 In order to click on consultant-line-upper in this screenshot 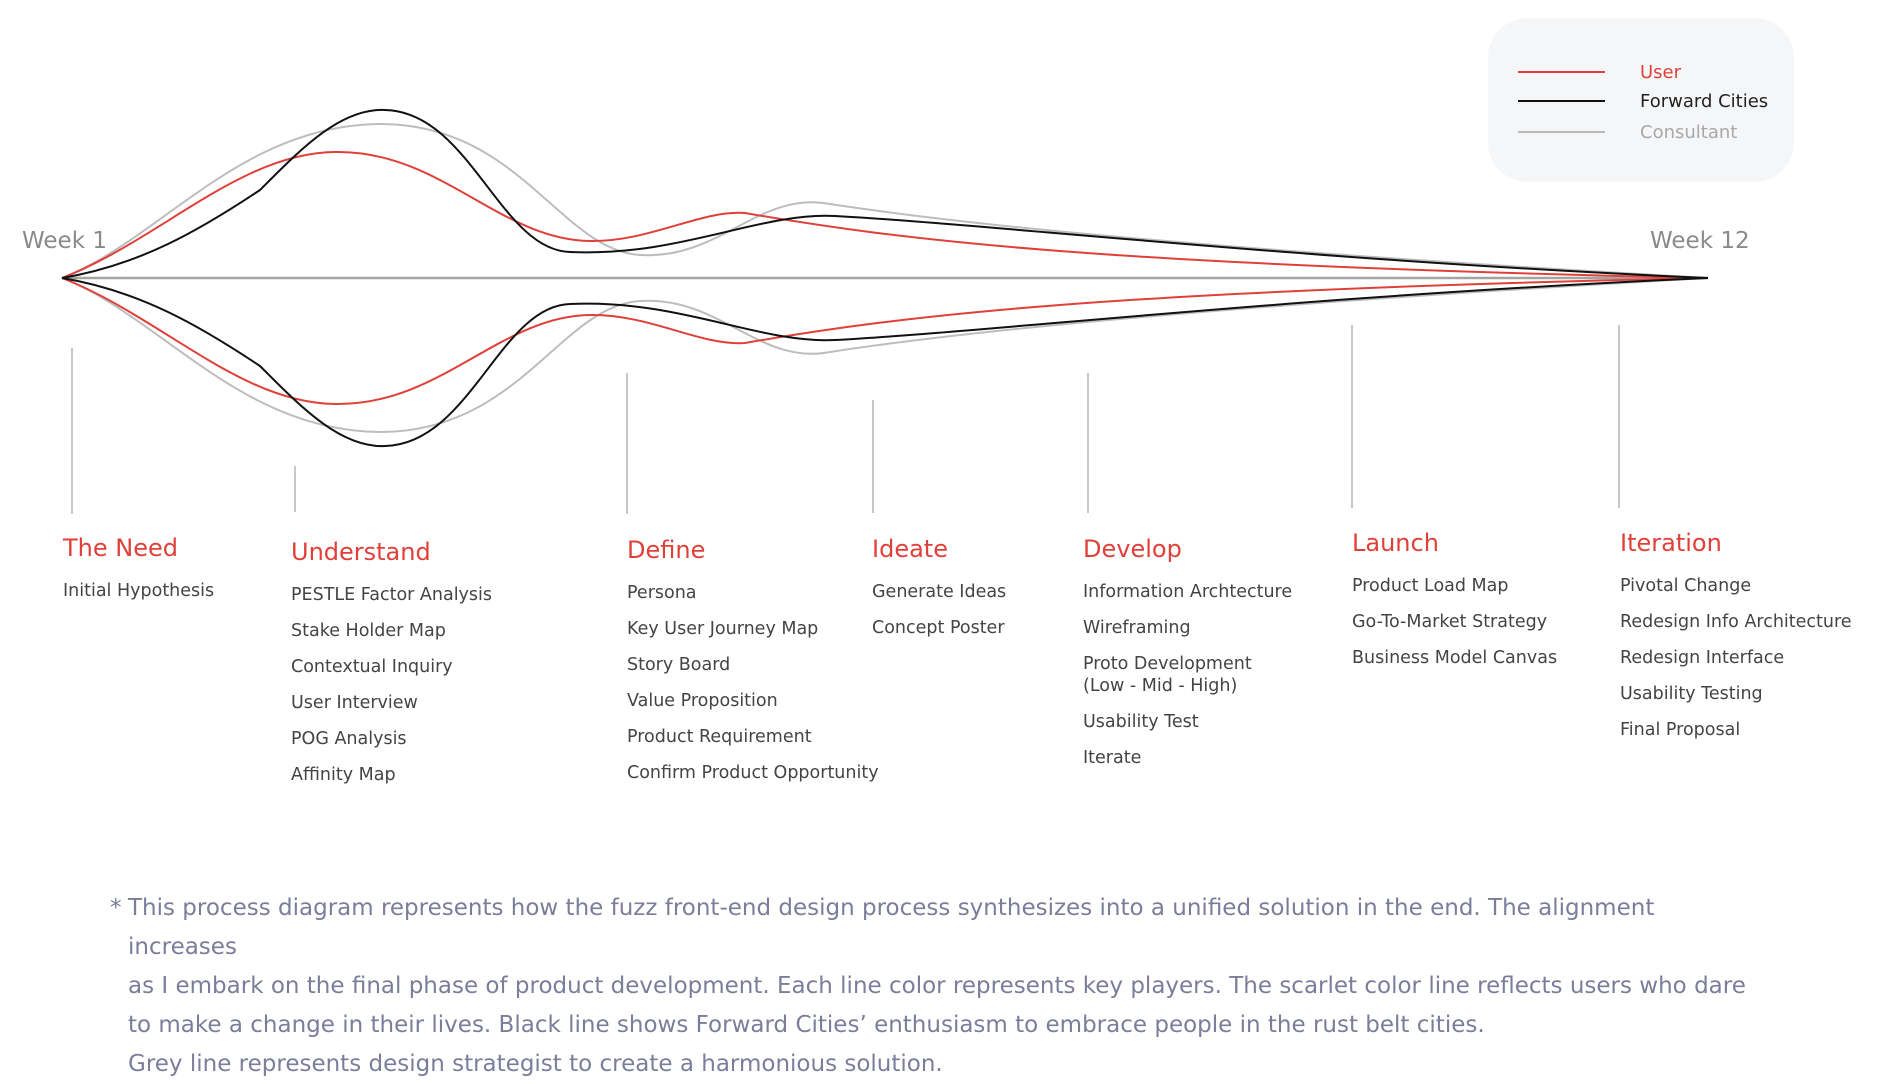, I will do `click(885, 200)`.